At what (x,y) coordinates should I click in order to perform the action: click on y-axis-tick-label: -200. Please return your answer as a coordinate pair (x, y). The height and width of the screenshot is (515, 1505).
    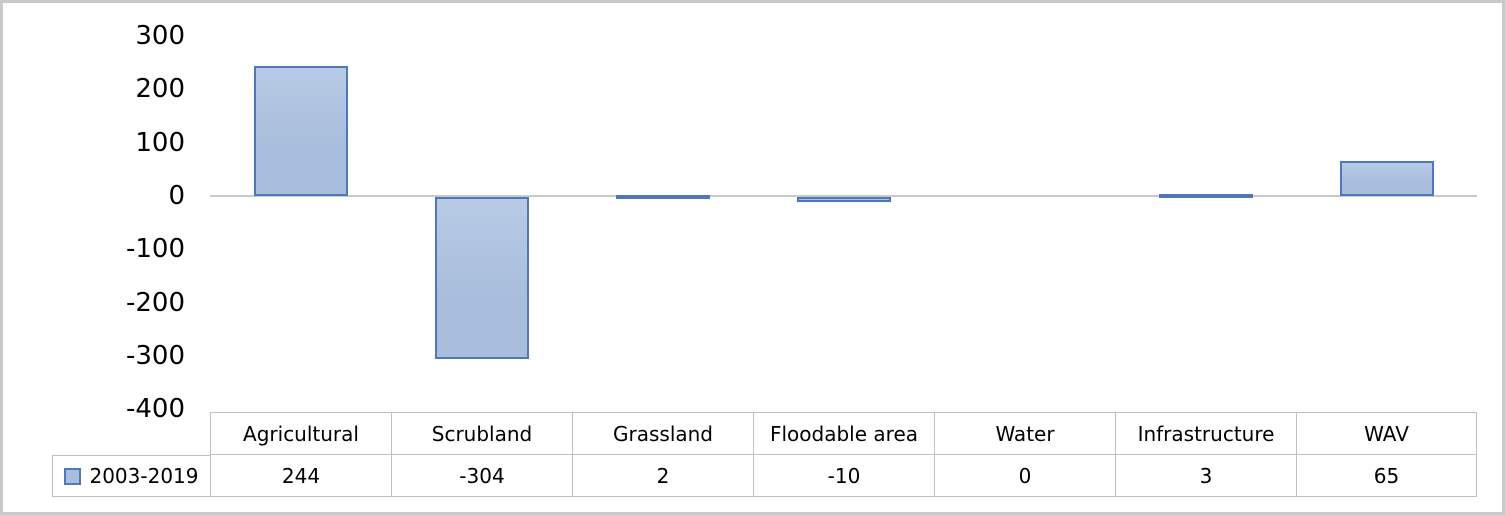
    Looking at the image, I should click on (155, 302).